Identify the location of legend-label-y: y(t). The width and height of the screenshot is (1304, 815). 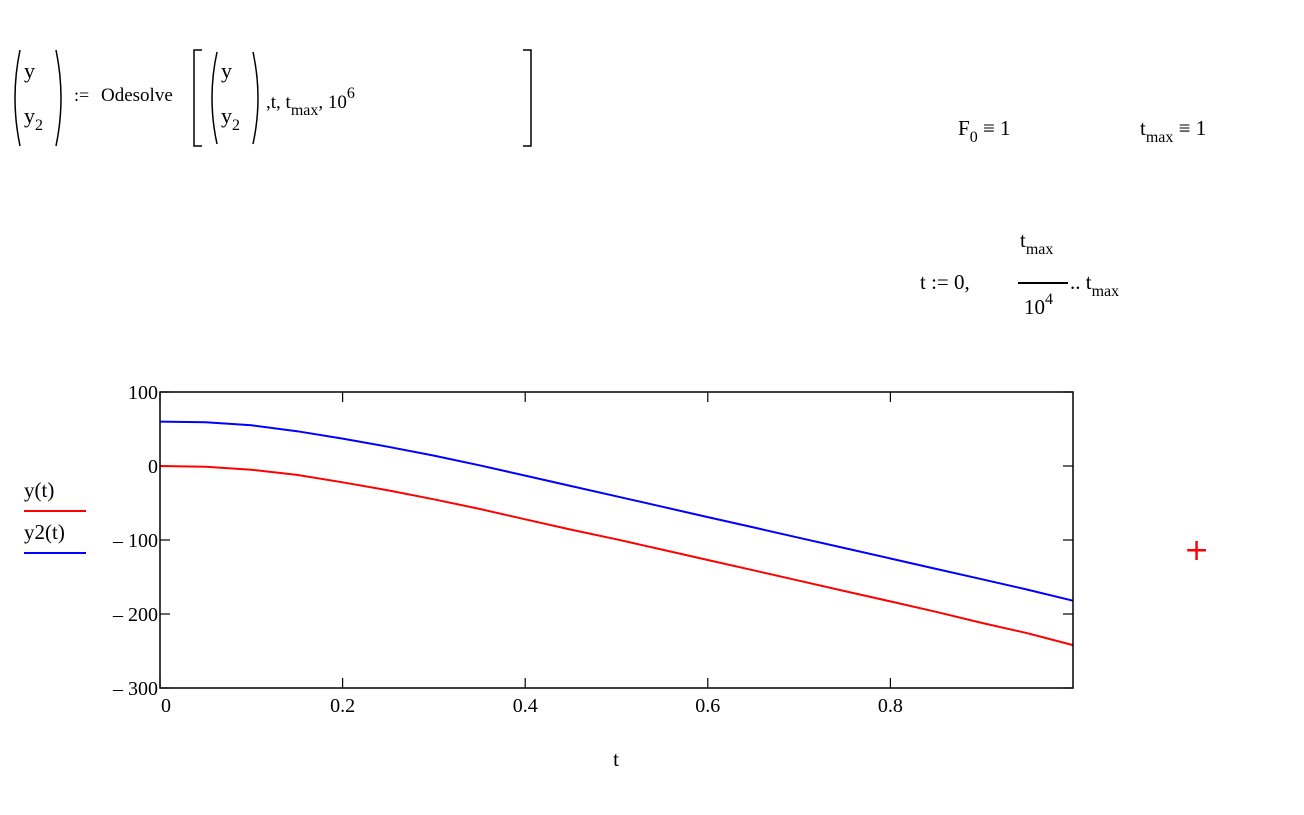
(39, 490).